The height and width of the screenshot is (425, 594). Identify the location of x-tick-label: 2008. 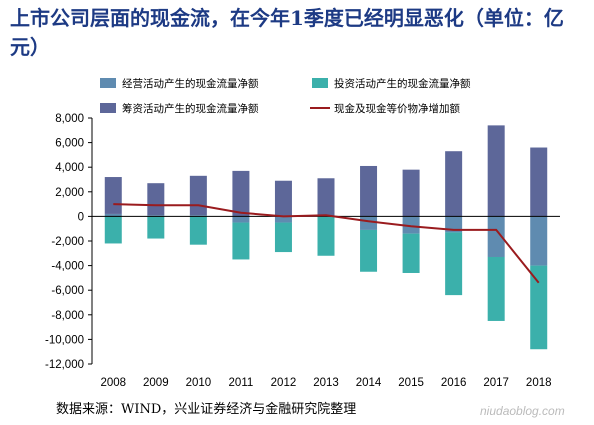
(113, 383).